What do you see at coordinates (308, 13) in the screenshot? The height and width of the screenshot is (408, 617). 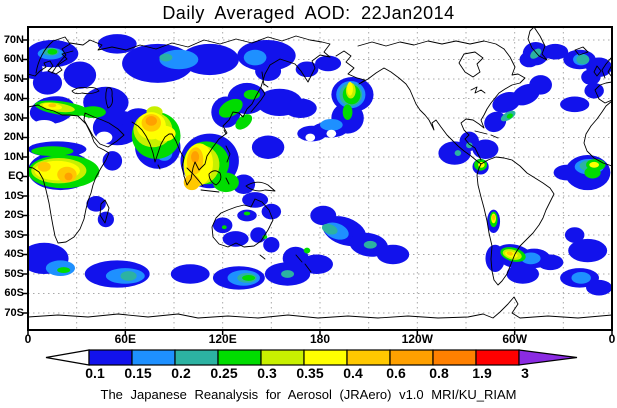 I see `figure-title: Daily Averaged AOD: 22Jan2014` at bounding box center [308, 13].